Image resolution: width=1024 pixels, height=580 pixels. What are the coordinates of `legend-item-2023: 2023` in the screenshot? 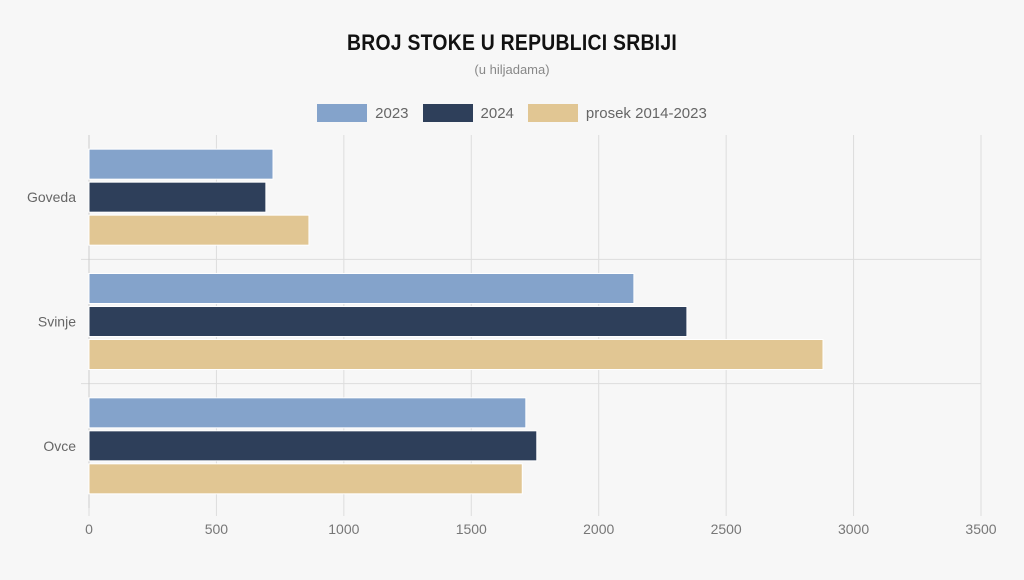 It's located at (363, 113).